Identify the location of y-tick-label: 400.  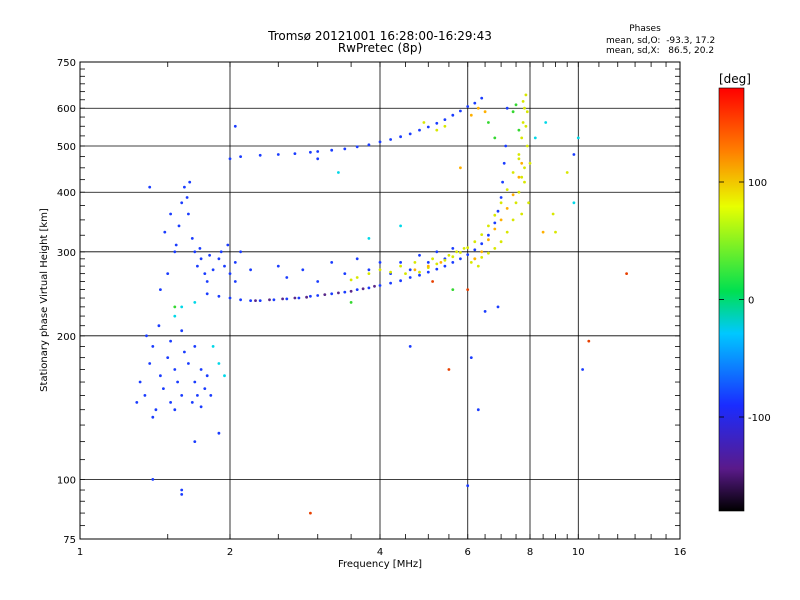
(66, 193).